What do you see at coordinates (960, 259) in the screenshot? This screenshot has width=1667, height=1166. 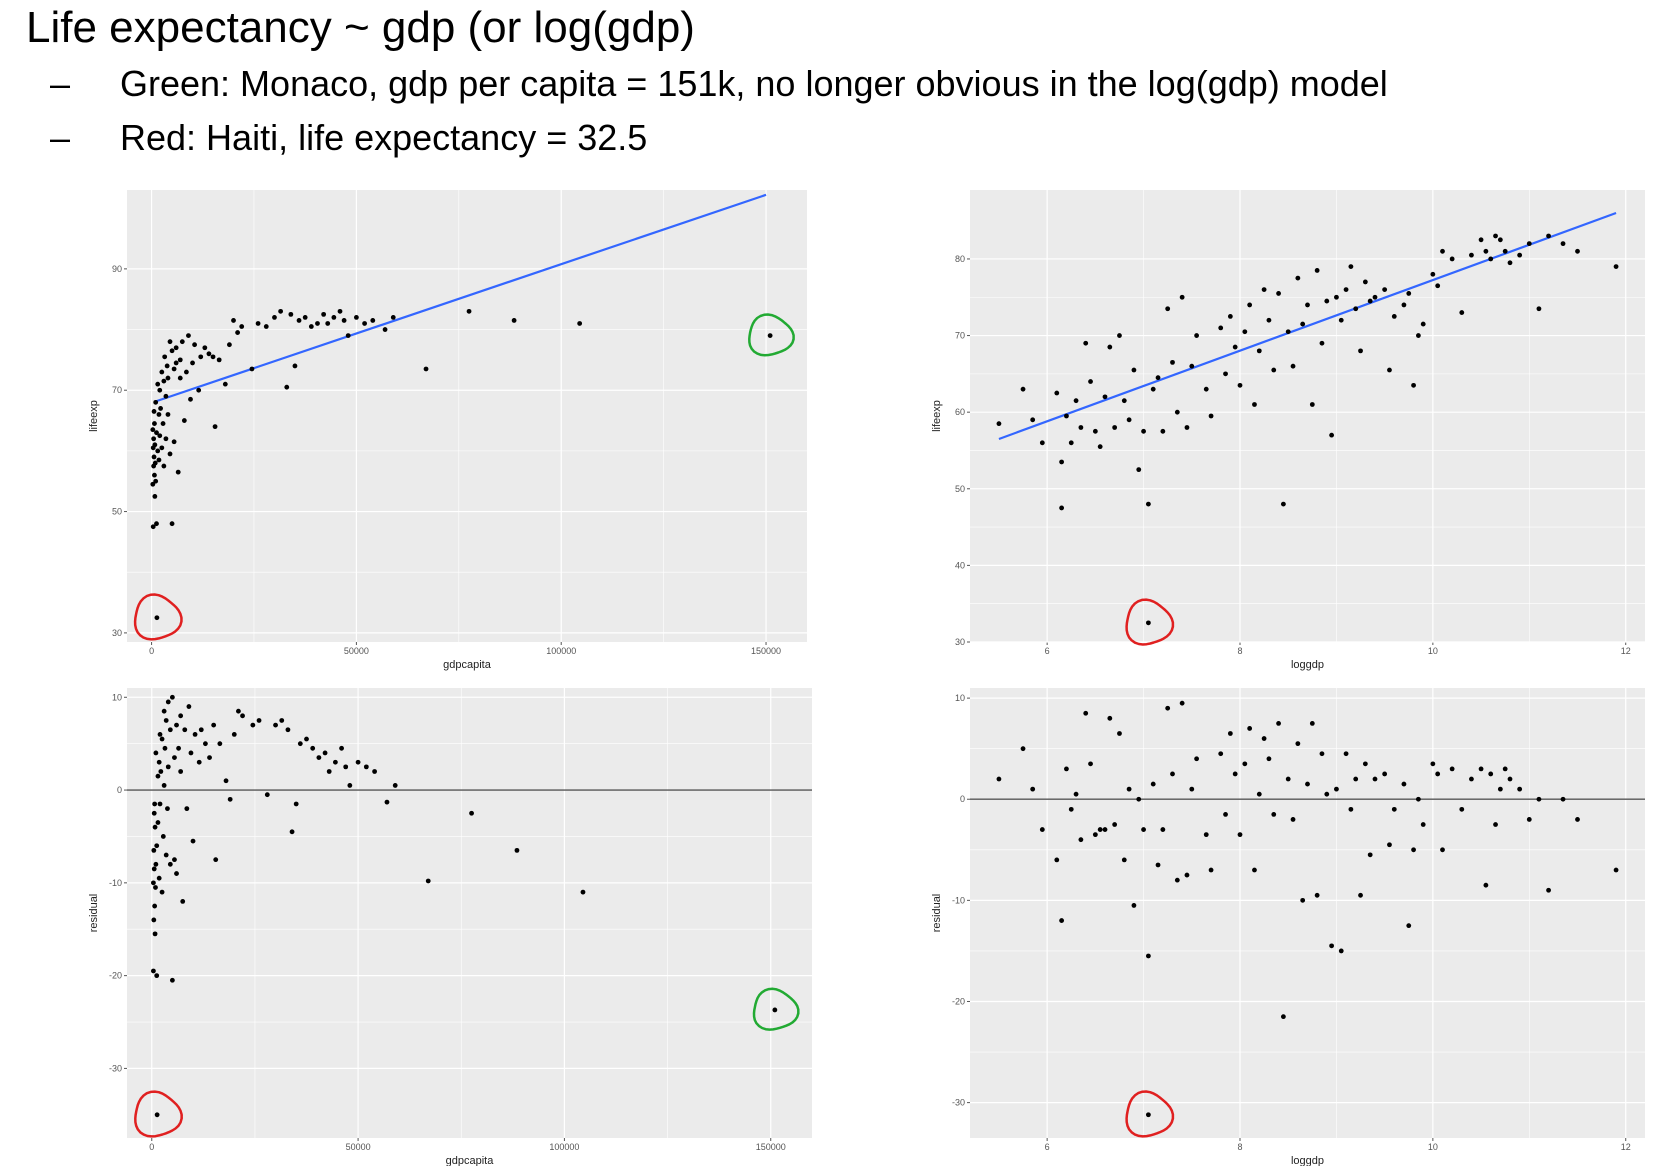 I see `y-tick-label: 80` at bounding box center [960, 259].